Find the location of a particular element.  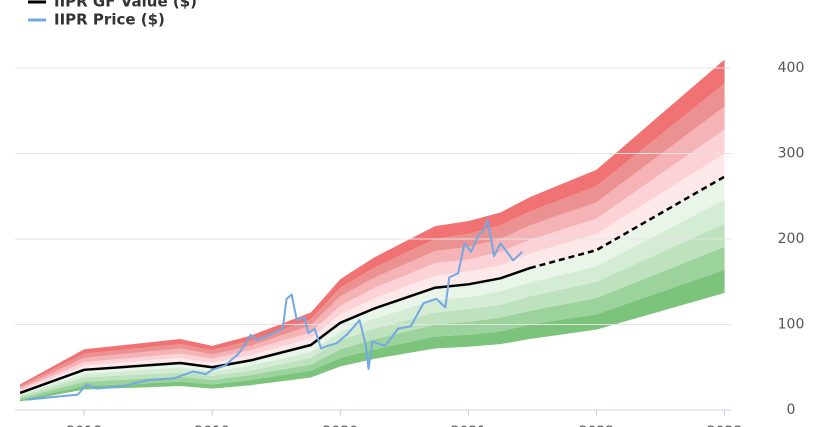

y-tick-label: 0 is located at coordinates (791, 410).